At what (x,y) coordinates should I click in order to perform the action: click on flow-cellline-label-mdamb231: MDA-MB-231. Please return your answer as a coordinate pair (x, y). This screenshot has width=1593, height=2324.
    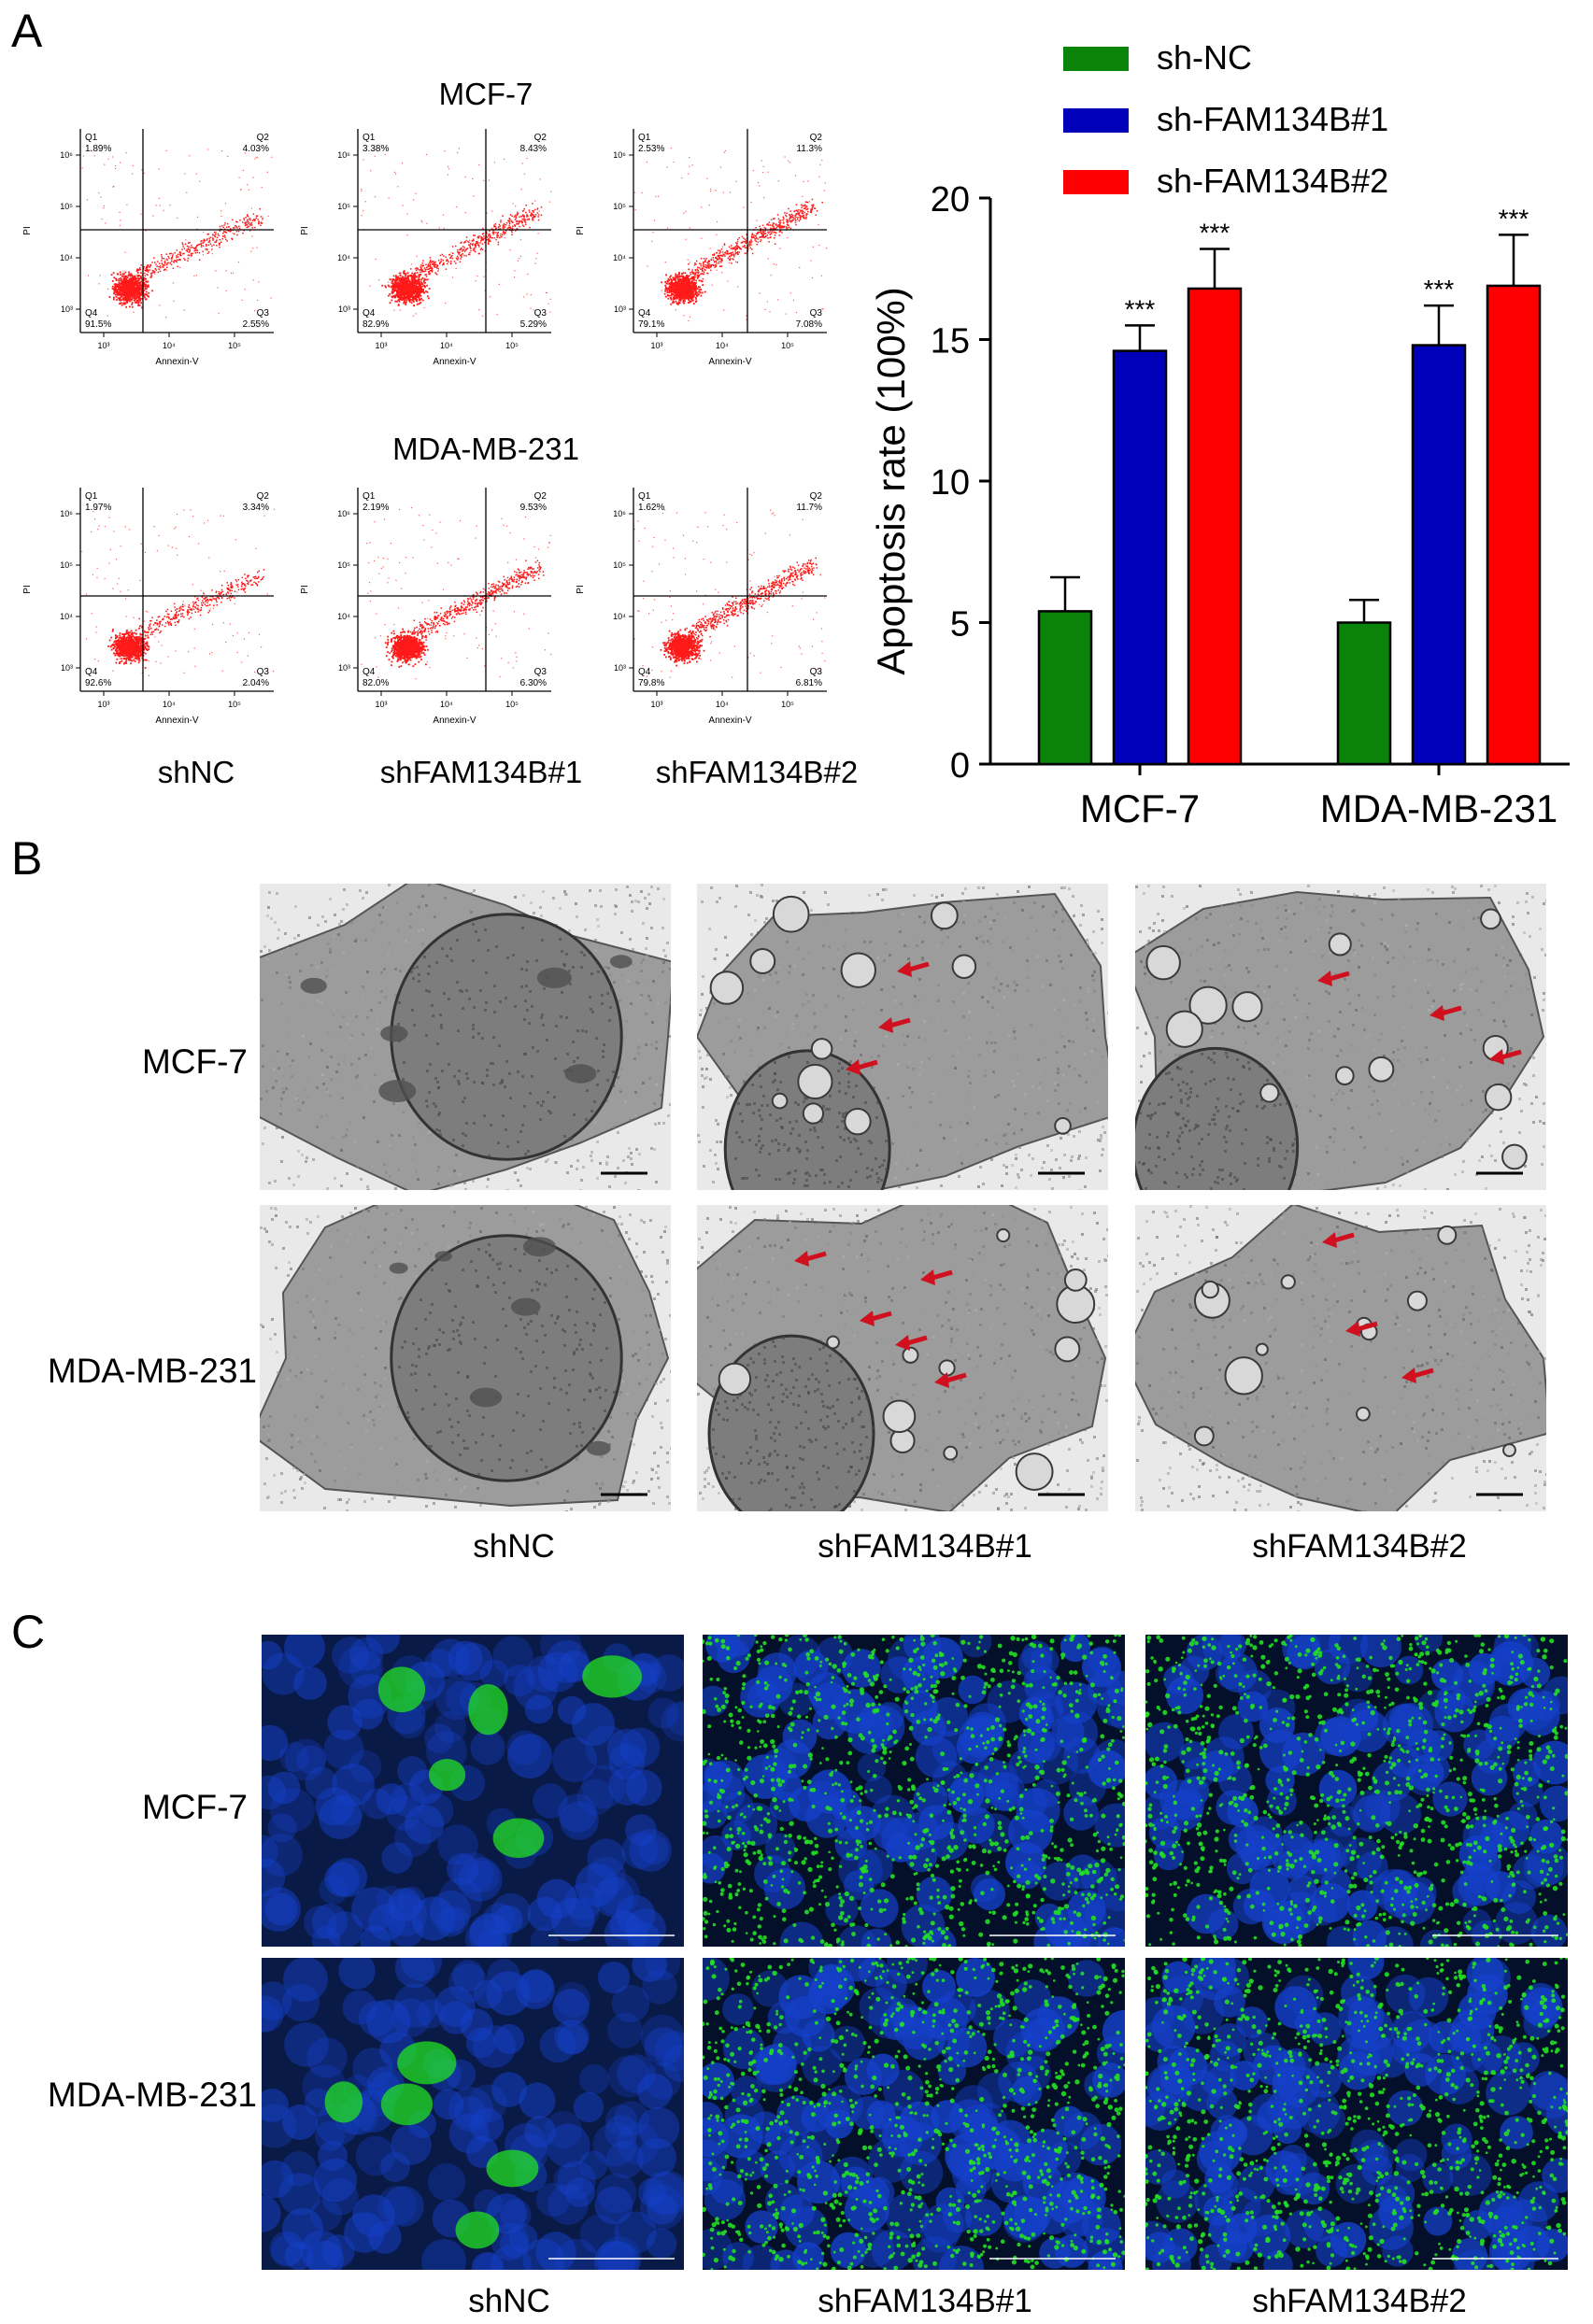
    Looking at the image, I should click on (486, 449).